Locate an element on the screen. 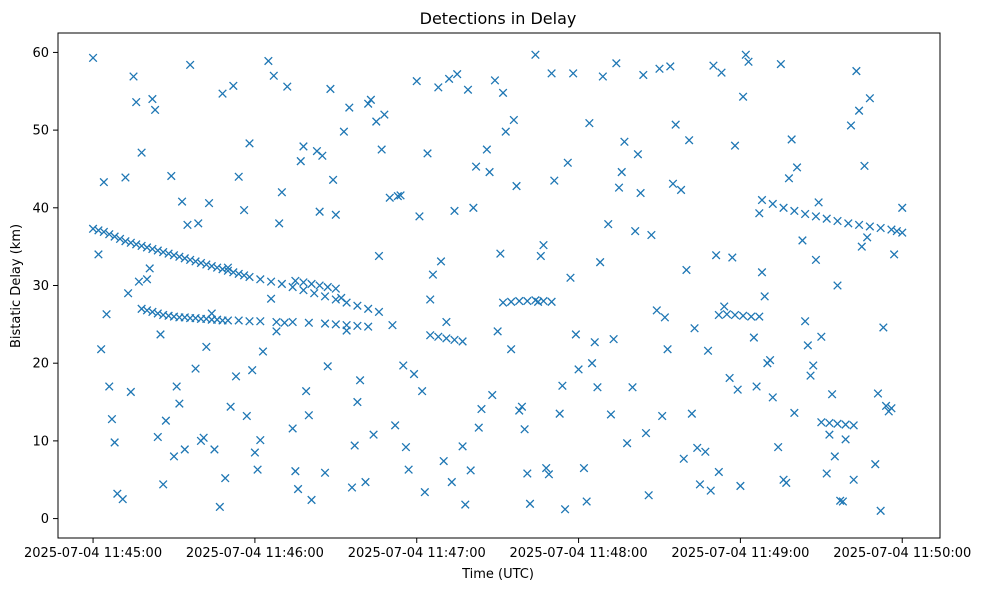 The image size is (985, 590). x-tick-label: 2025-07-04 11:45:00 is located at coordinates (93, 553).